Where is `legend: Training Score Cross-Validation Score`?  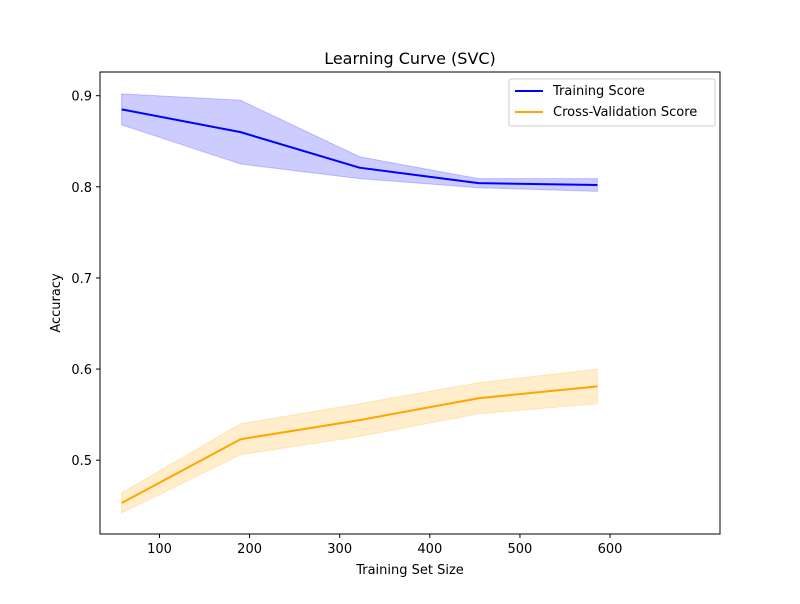
legend: Training Score Cross-Validation Score is located at coordinates (612, 102).